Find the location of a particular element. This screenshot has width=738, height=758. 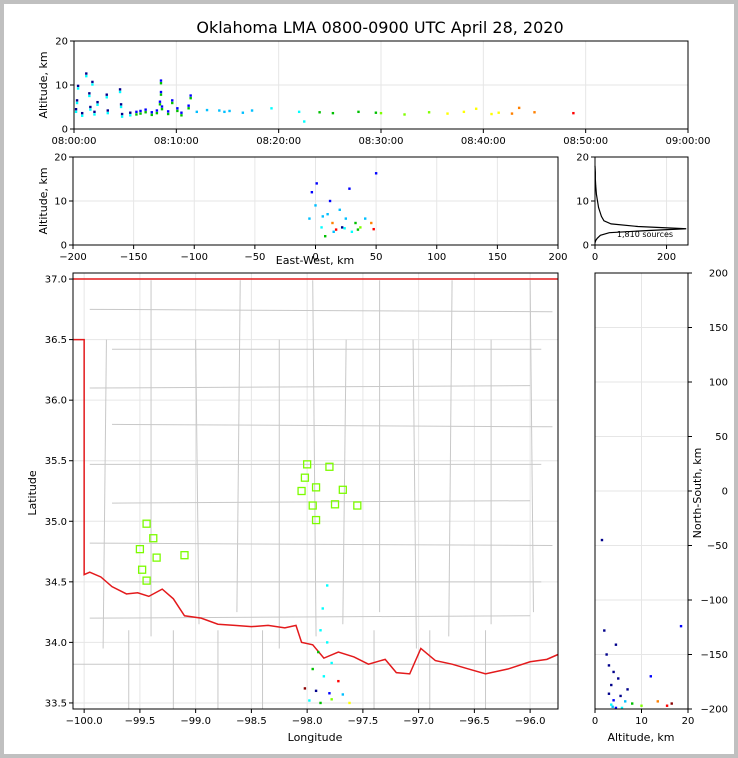

north-south-ylabel: North-South, km is located at coordinates (697, 493).